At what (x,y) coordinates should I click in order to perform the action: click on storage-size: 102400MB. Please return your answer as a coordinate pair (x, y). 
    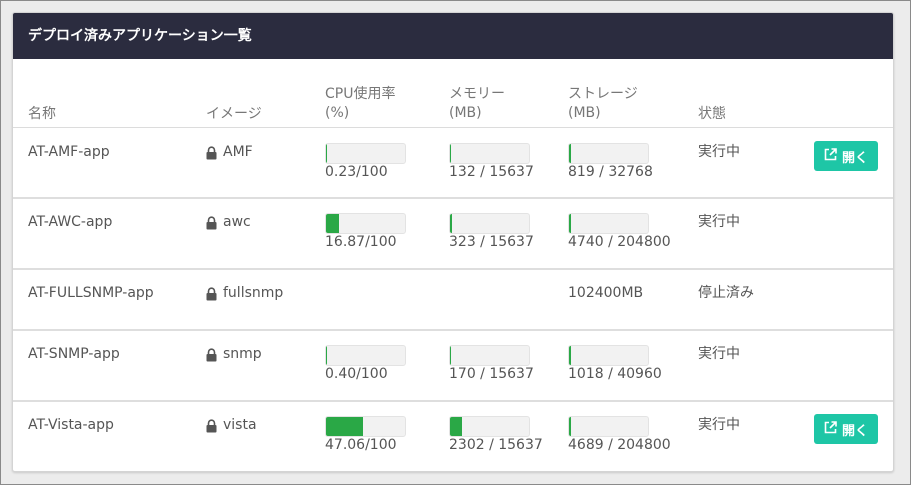
    Looking at the image, I should click on (606, 293).